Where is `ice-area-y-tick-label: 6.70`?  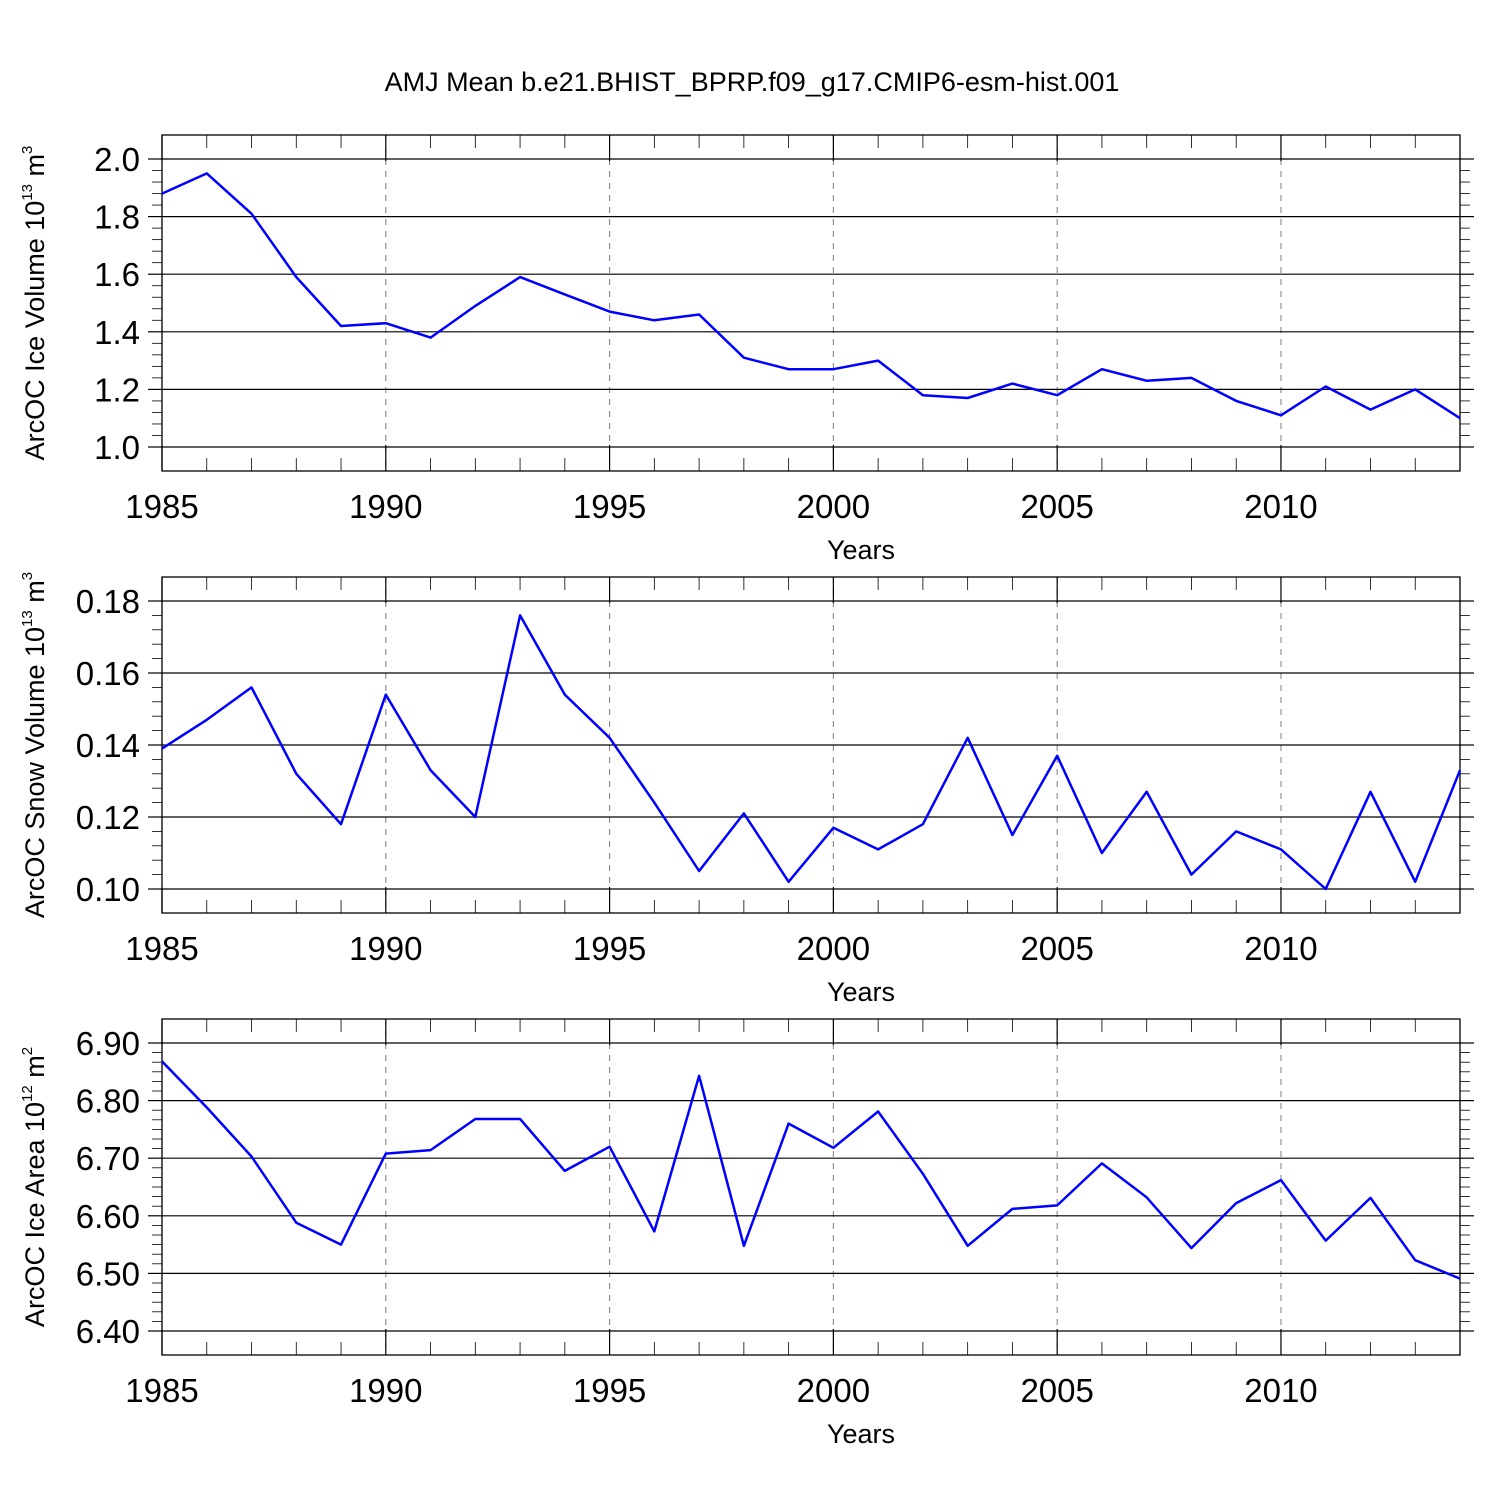
ice-area-y-tick-label: 6.70 is located at coordinates (108, 1158).